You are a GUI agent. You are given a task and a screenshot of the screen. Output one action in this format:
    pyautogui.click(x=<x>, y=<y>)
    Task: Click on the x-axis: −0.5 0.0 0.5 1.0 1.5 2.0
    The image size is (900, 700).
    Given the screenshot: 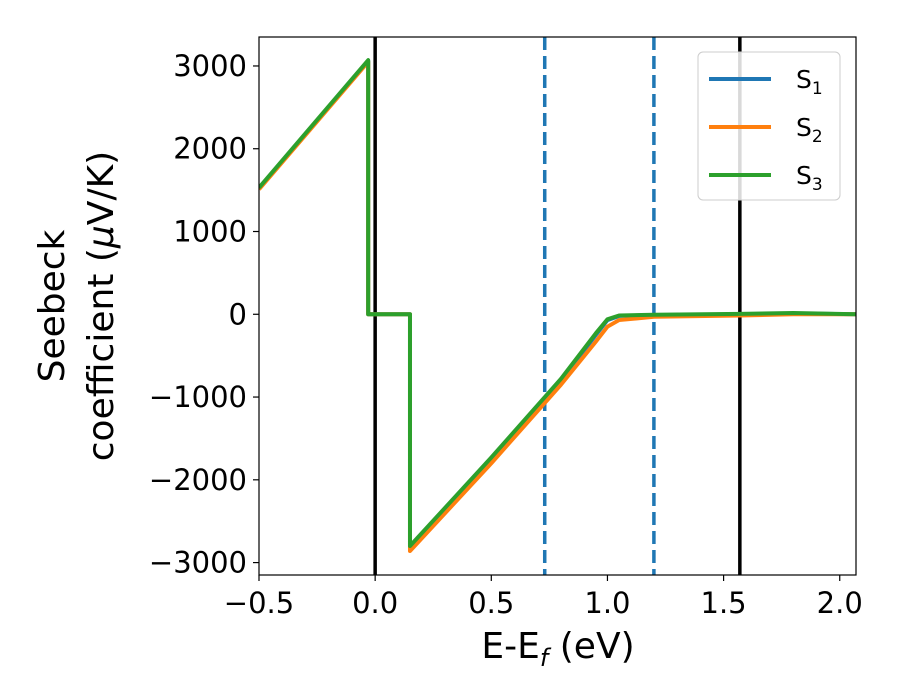 What is the action you would take?
    pyautogui.click(x=543, y=597)
    